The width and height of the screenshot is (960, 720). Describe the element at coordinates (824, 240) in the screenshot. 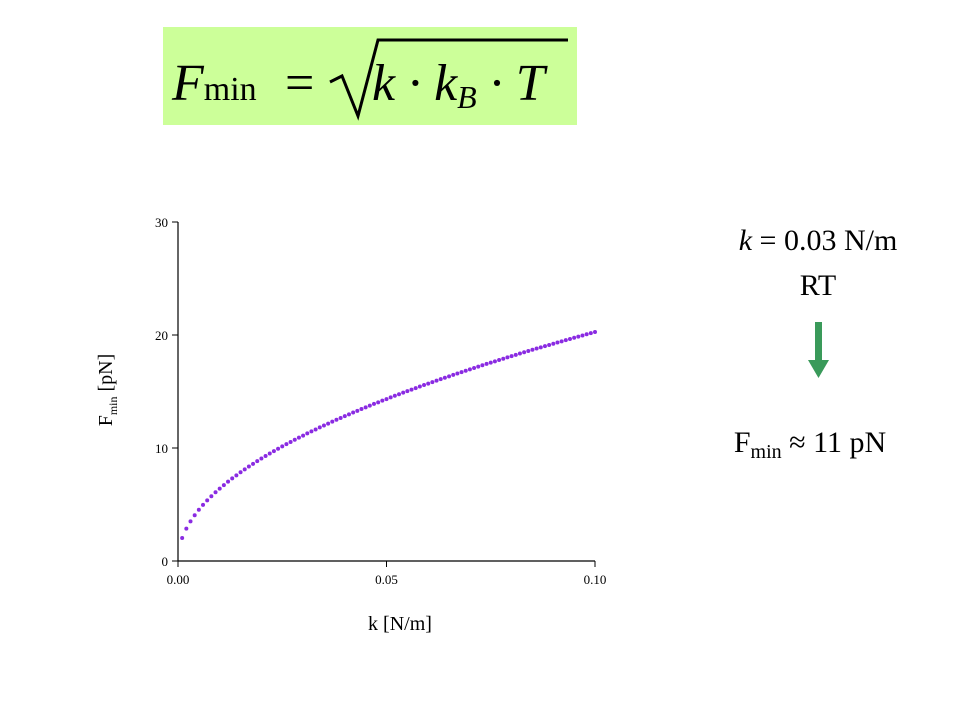

I see `given-rest: = 0.03 N/m` at that location.